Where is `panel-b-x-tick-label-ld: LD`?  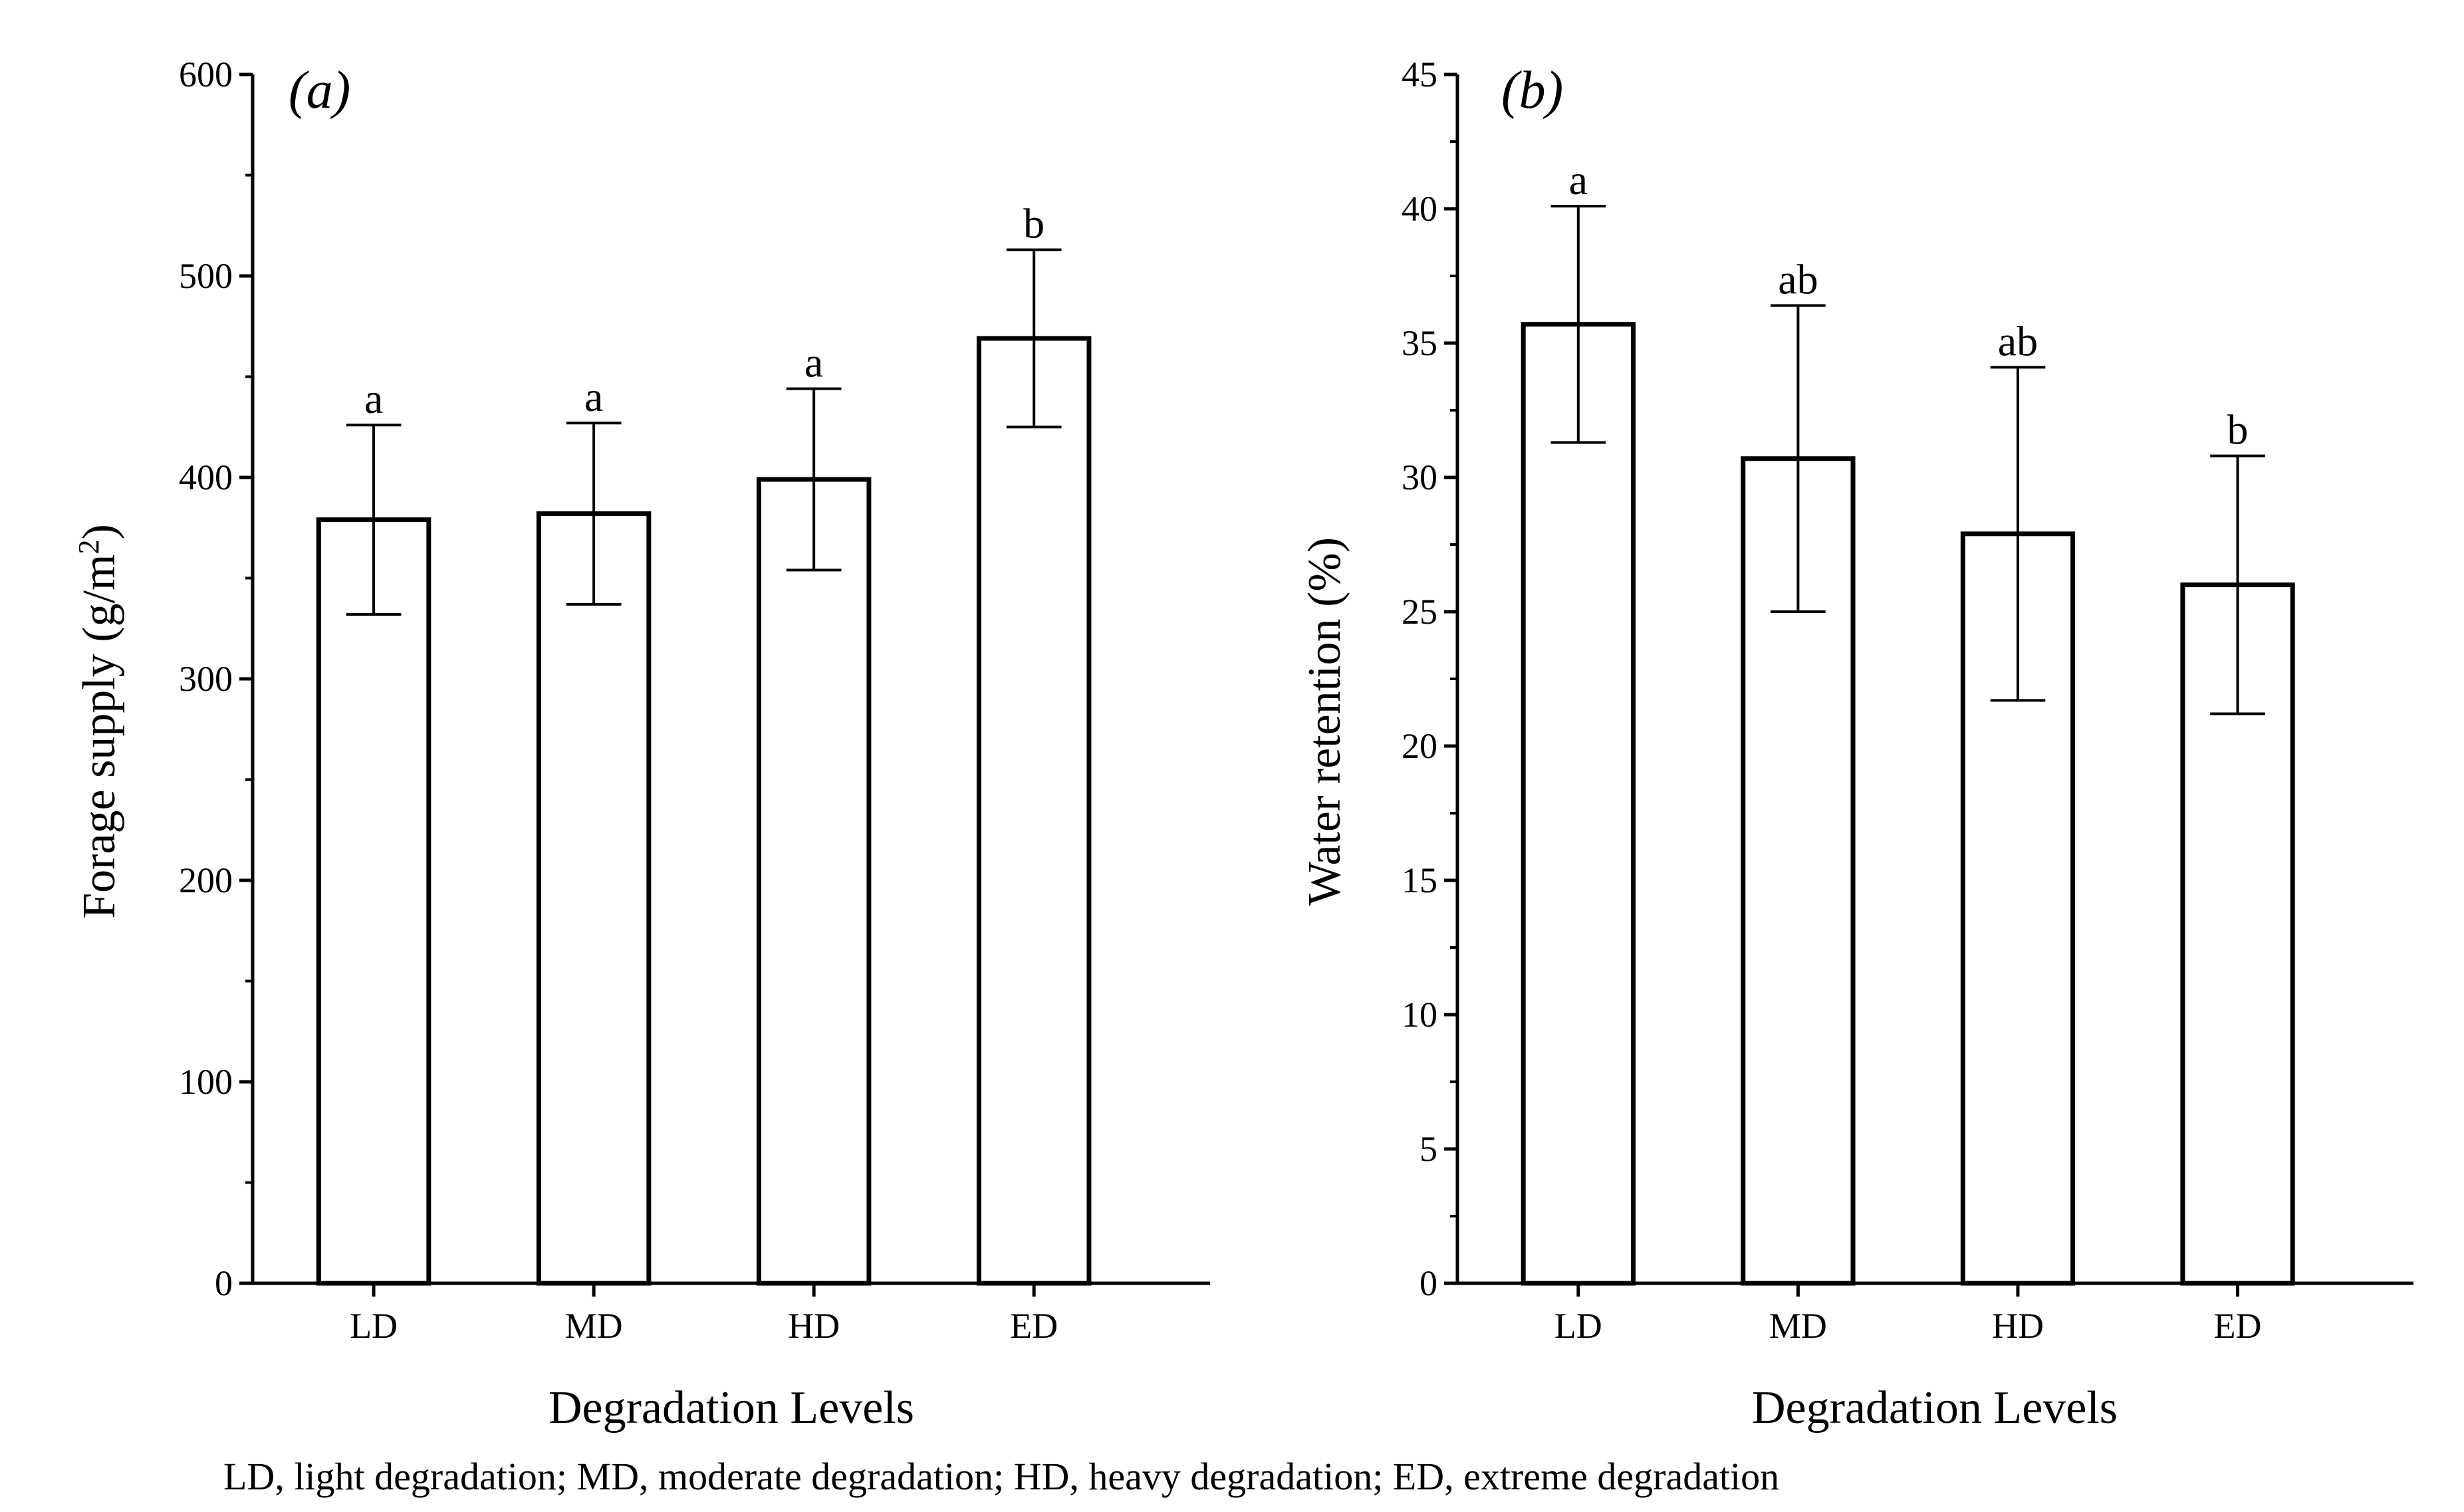 panel-b-x-tick-label-ld: LD is located at coordinates (1578, 1326).